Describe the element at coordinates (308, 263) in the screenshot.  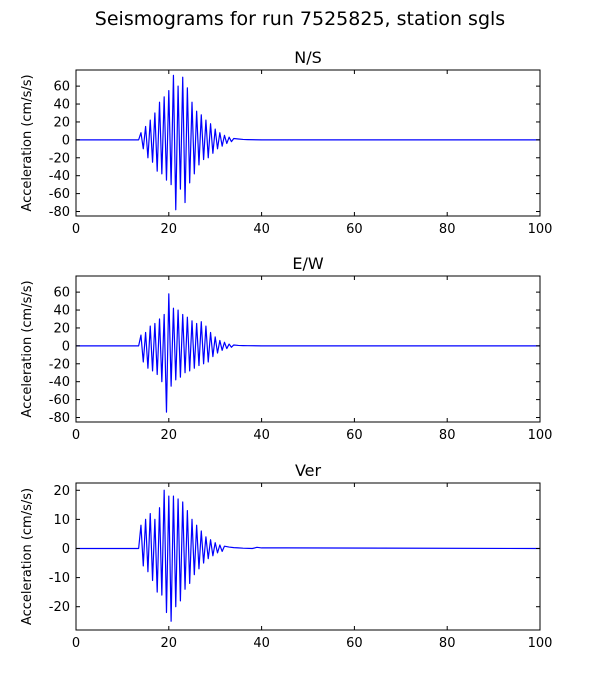
I see `chart-title: E/W` at that location.